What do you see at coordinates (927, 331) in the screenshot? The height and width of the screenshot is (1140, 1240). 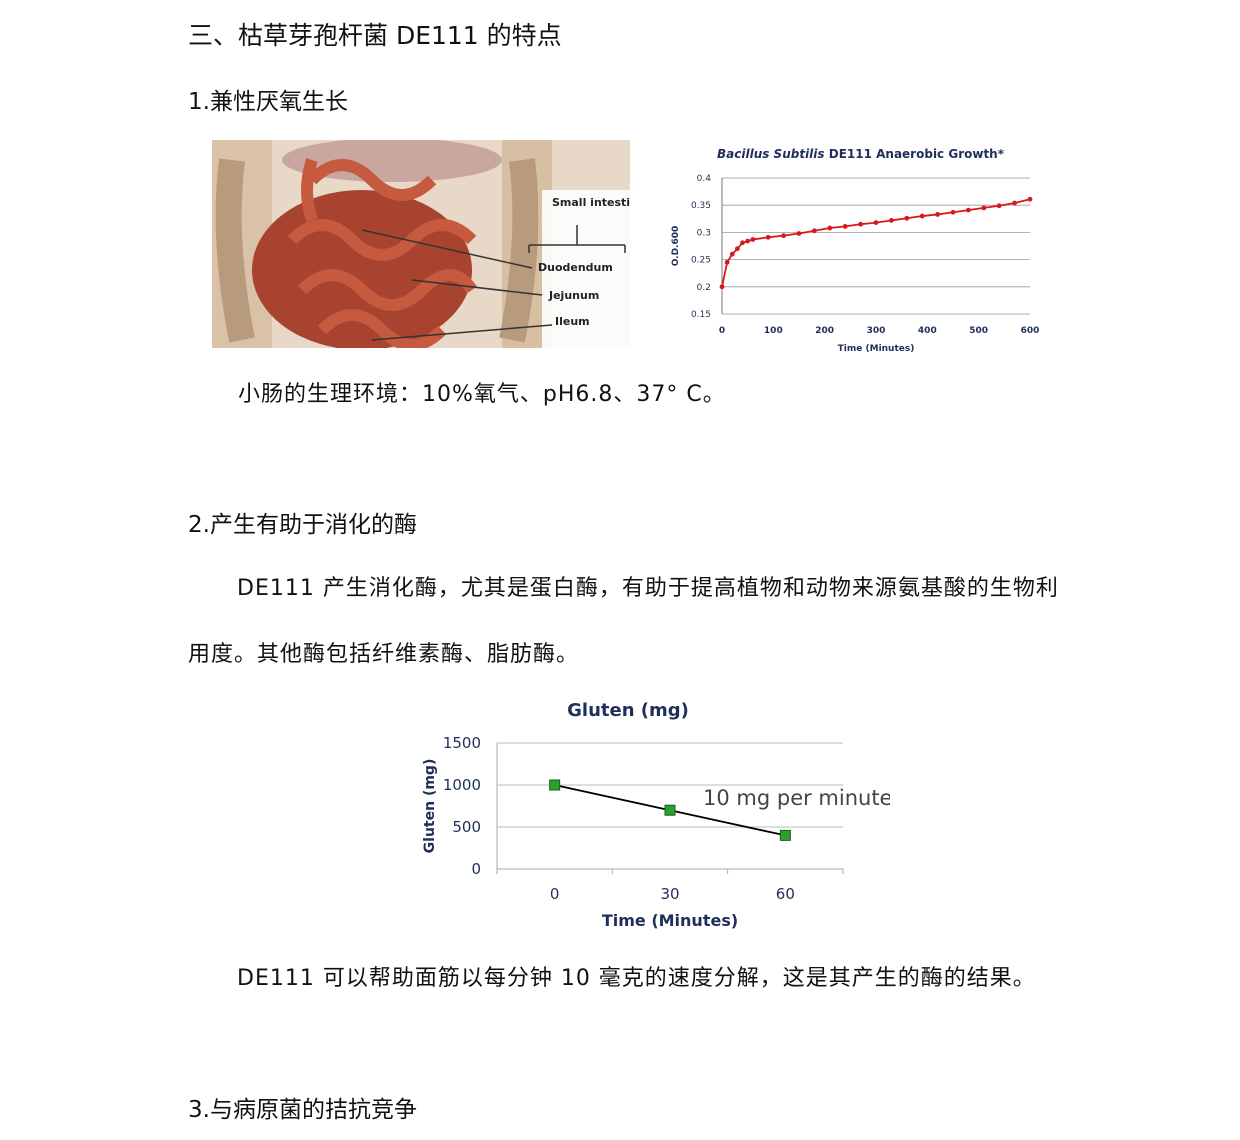 I see `x-tick-label: 400` at bounding box center [927, 331].